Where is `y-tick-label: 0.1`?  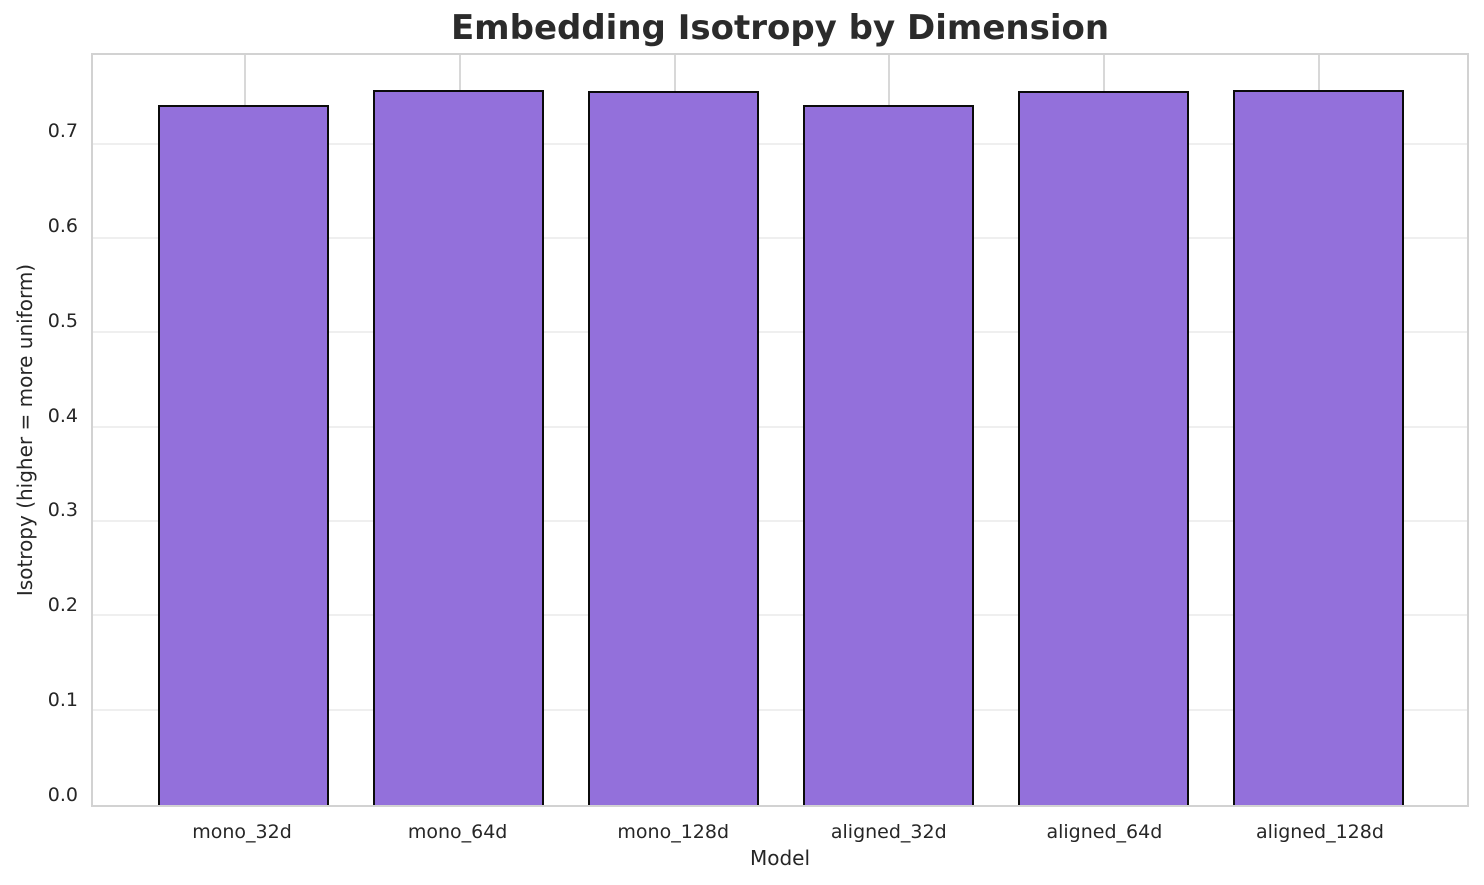 y-tick-label: 0.1 is located at coordinates (62, 700).